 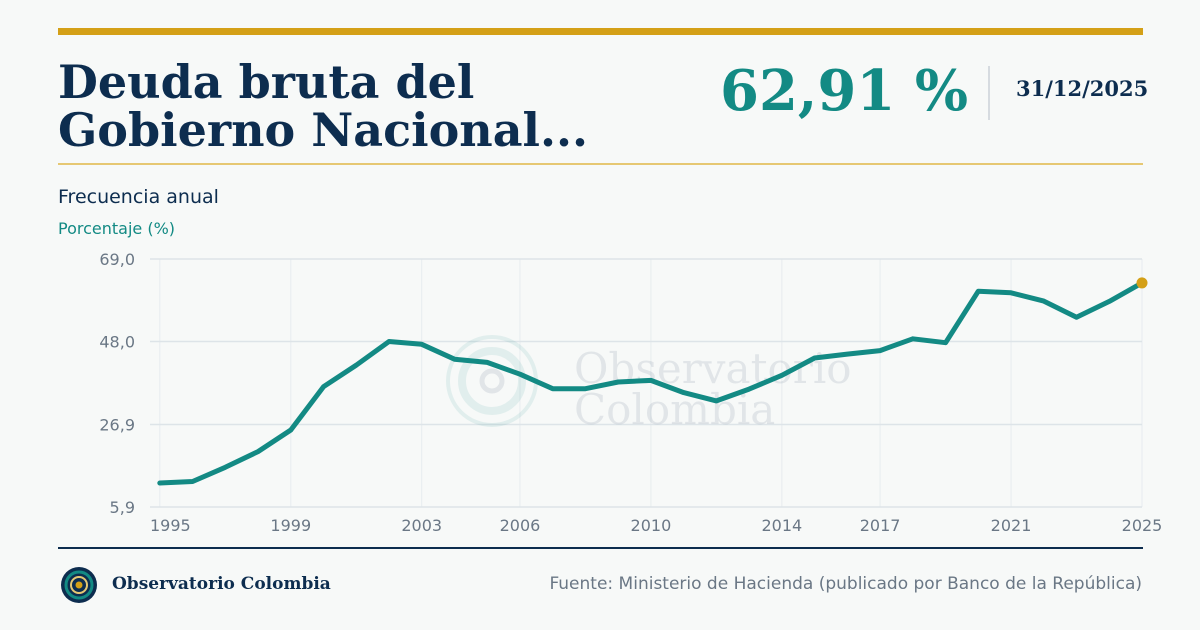 I want to click on y-tick-label: 5,9, so click(x=122, y=507).